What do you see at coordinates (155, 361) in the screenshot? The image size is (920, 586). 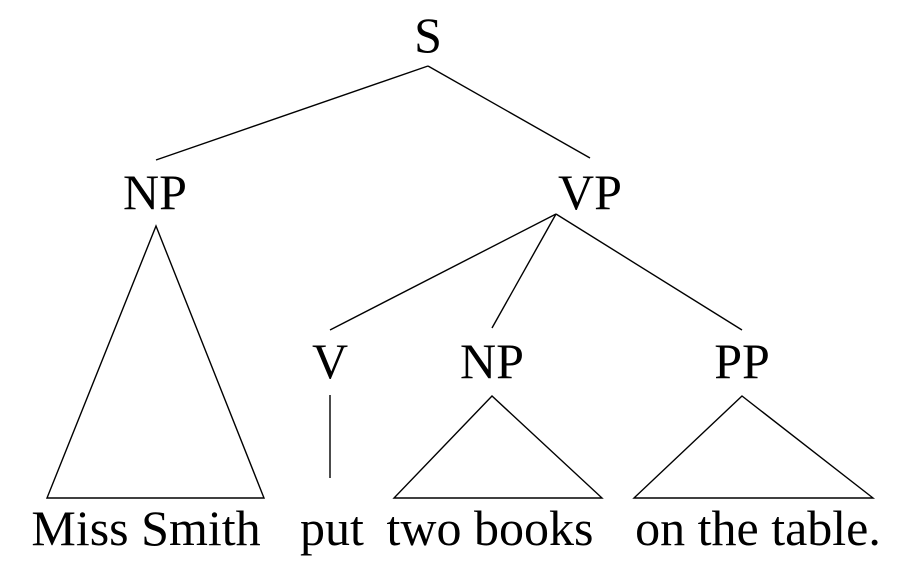 I see `subject-np-triangle` at bounding box center [155, 361].